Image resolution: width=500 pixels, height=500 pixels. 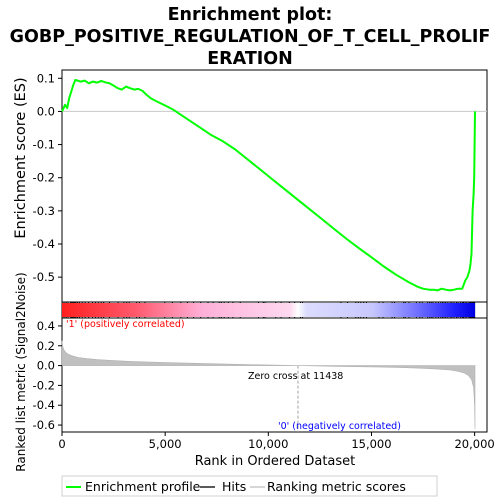 What do you see at coordinates (46, 366) in the screenshot?
I see `rank-y-tick-label: 0.0` at bounding box center [46, 366].